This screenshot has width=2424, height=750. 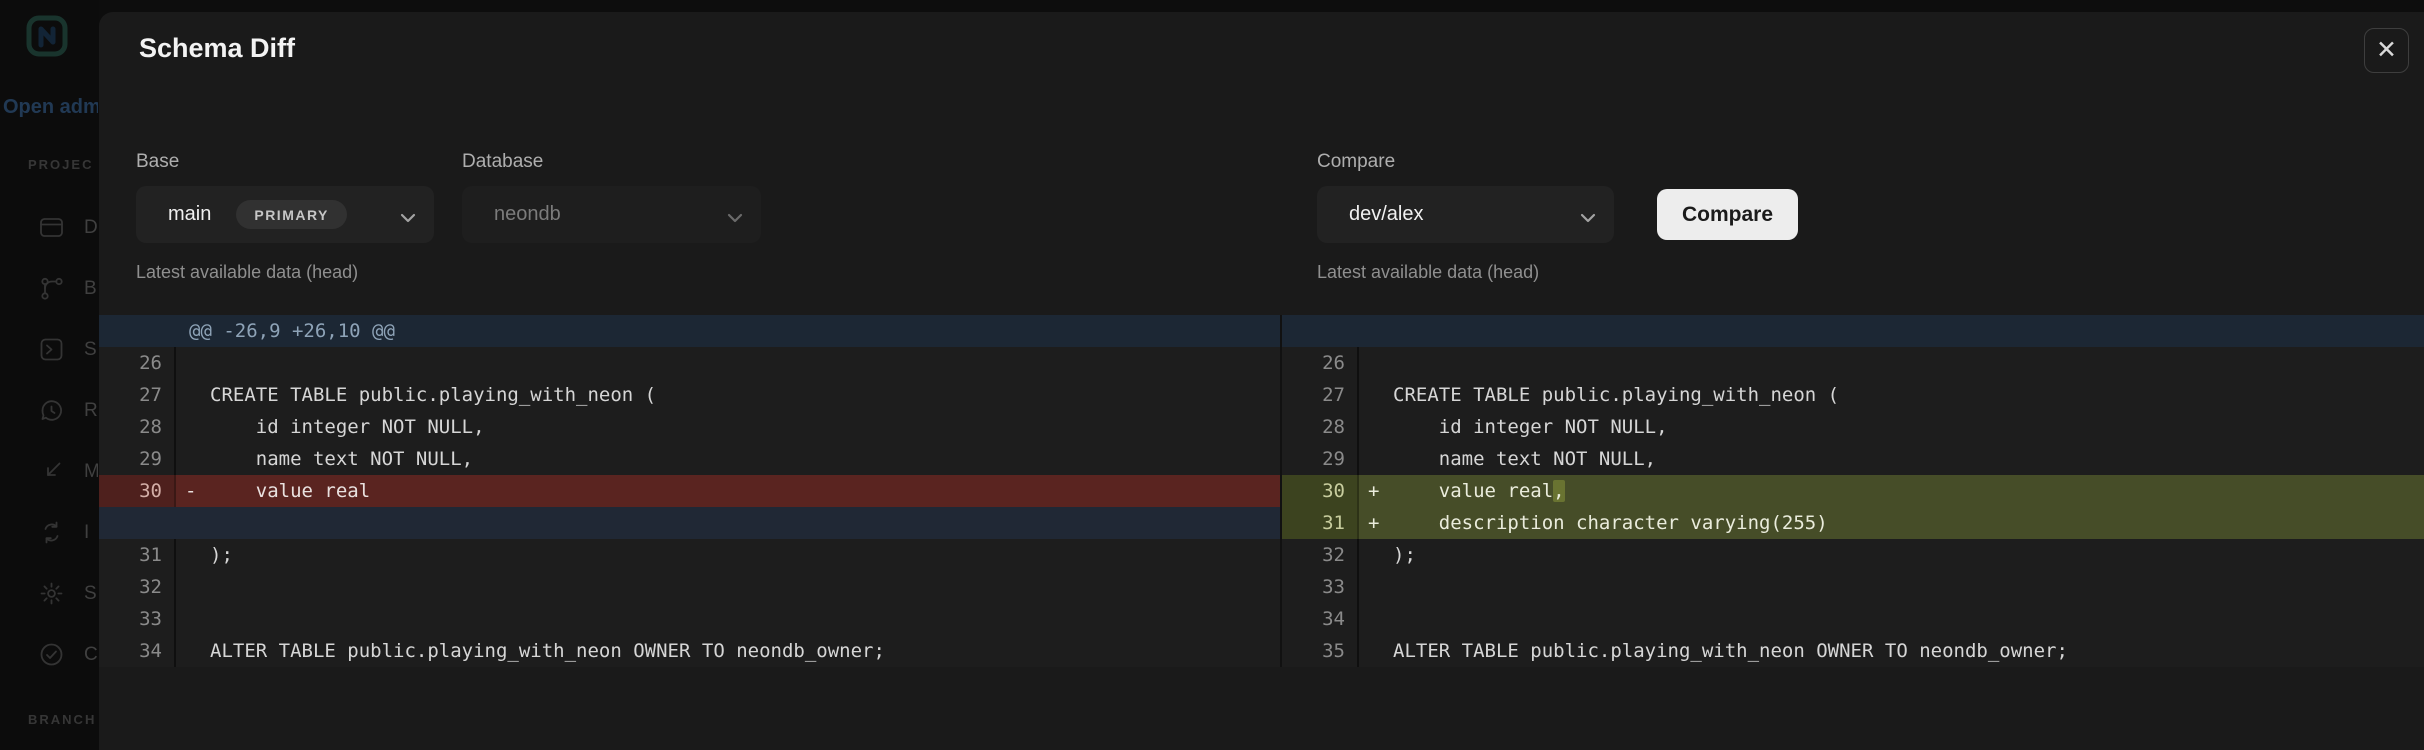 What do you see at coordinates (689, 587) in the screenshot?
I see `diff-row: 32` at bounding box center [689, 587].